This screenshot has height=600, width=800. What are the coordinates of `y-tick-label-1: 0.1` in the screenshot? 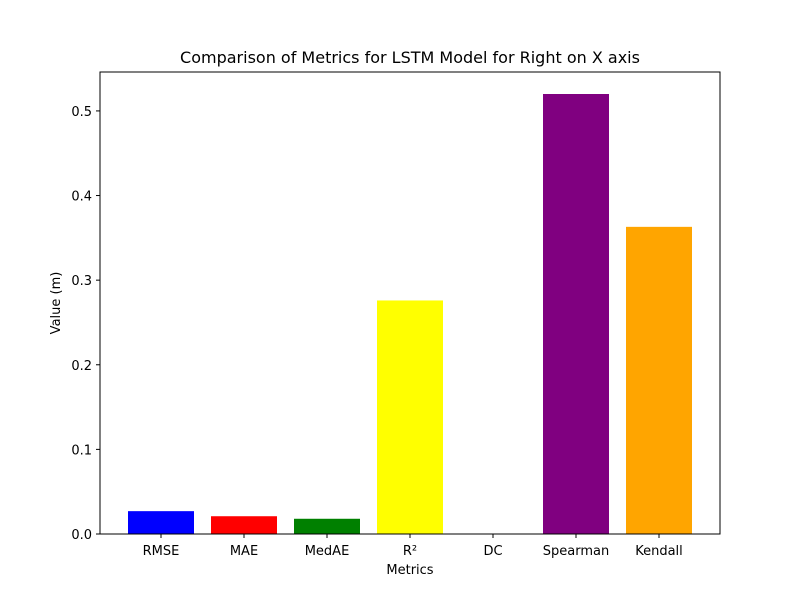 It's located at (81, 450).